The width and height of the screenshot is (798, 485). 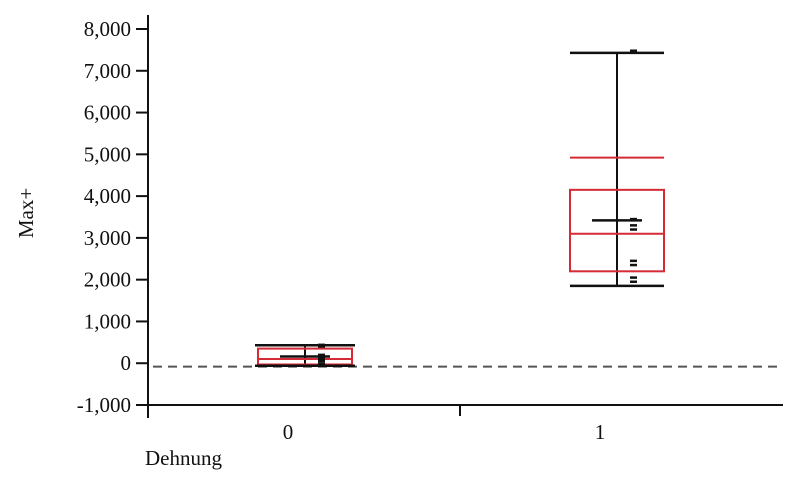 I want to click on y-tick-label: 2,000, so click(x=107, y=280).